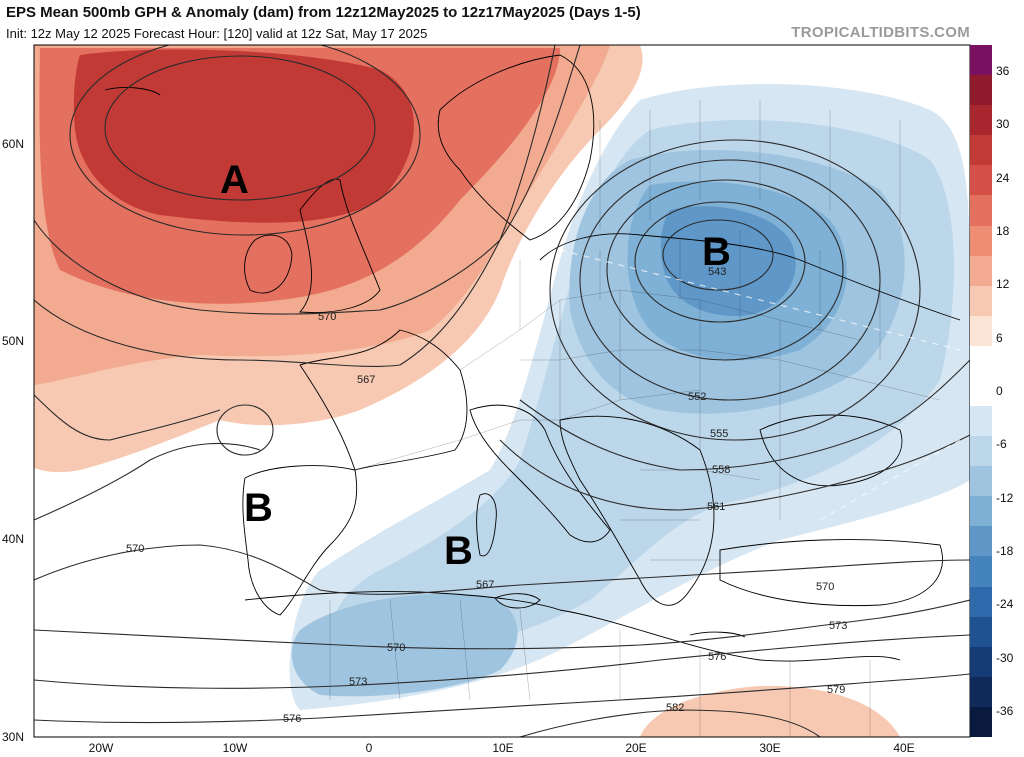  I want to click on contour-label: 561, so click(716, 507).